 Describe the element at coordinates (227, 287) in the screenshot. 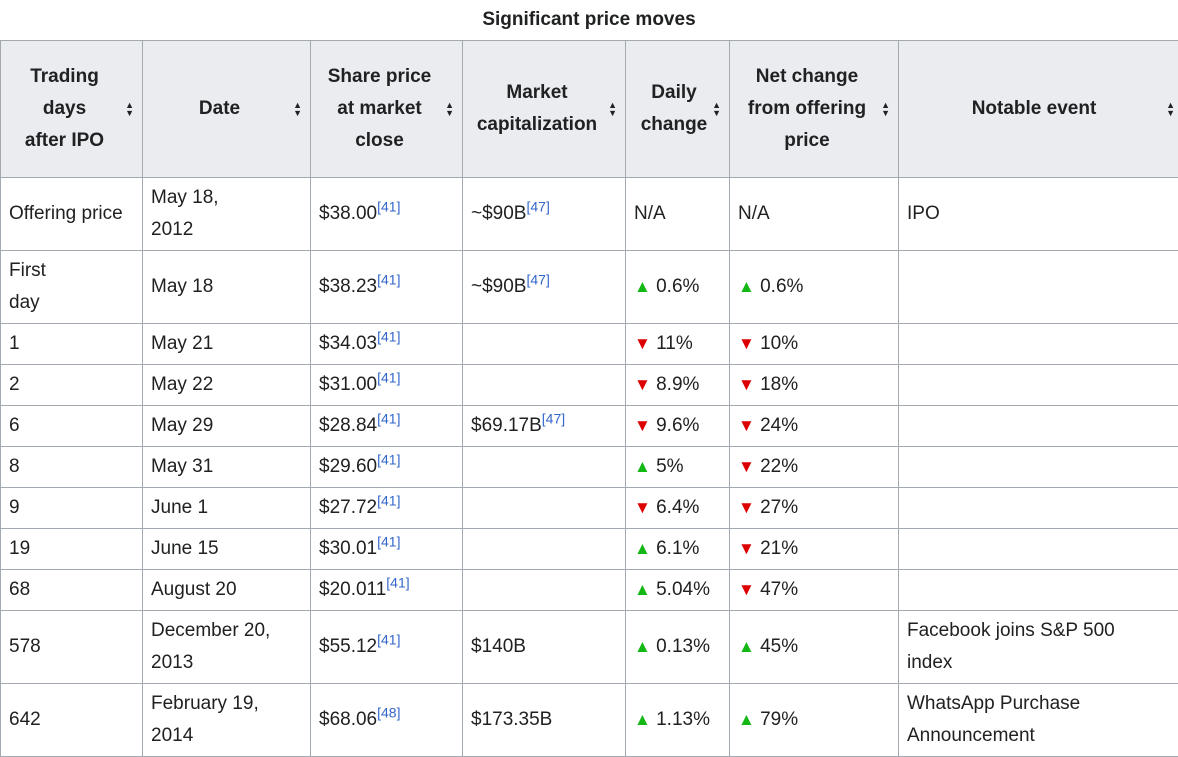

I see `date-cell: May 18` at that location.